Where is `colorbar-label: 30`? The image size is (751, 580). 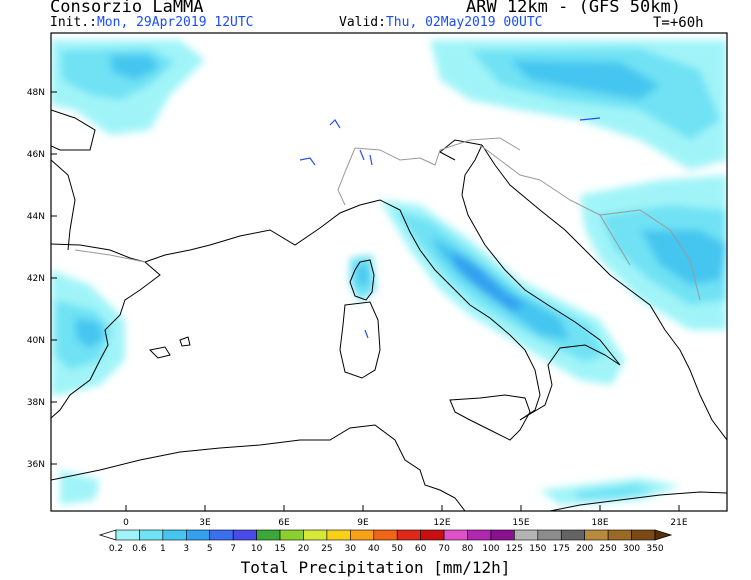 colorbar-label: 30 is located at coordinates (351, 549).